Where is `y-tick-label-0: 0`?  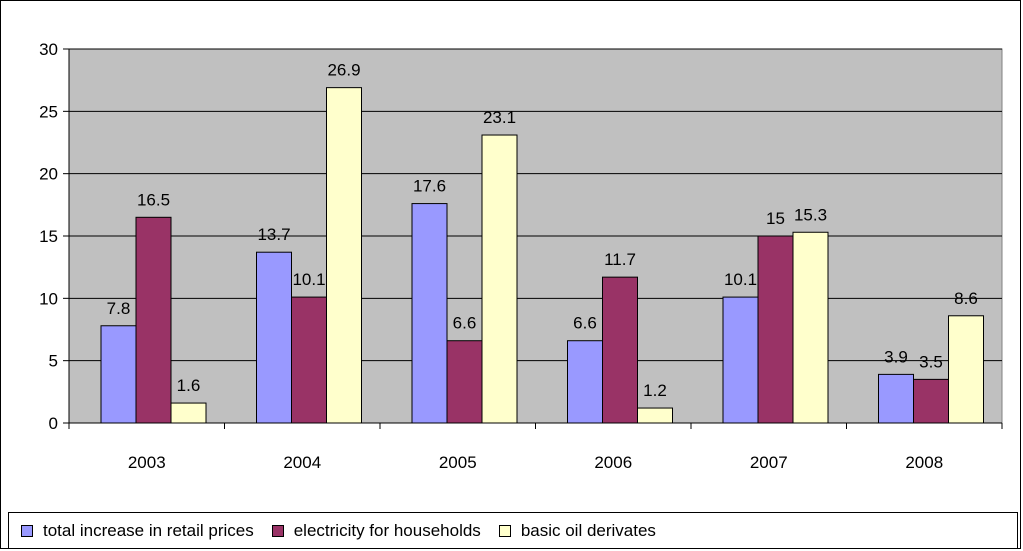 y-tick-label-0: 0 is located at coordinates (53, 423).